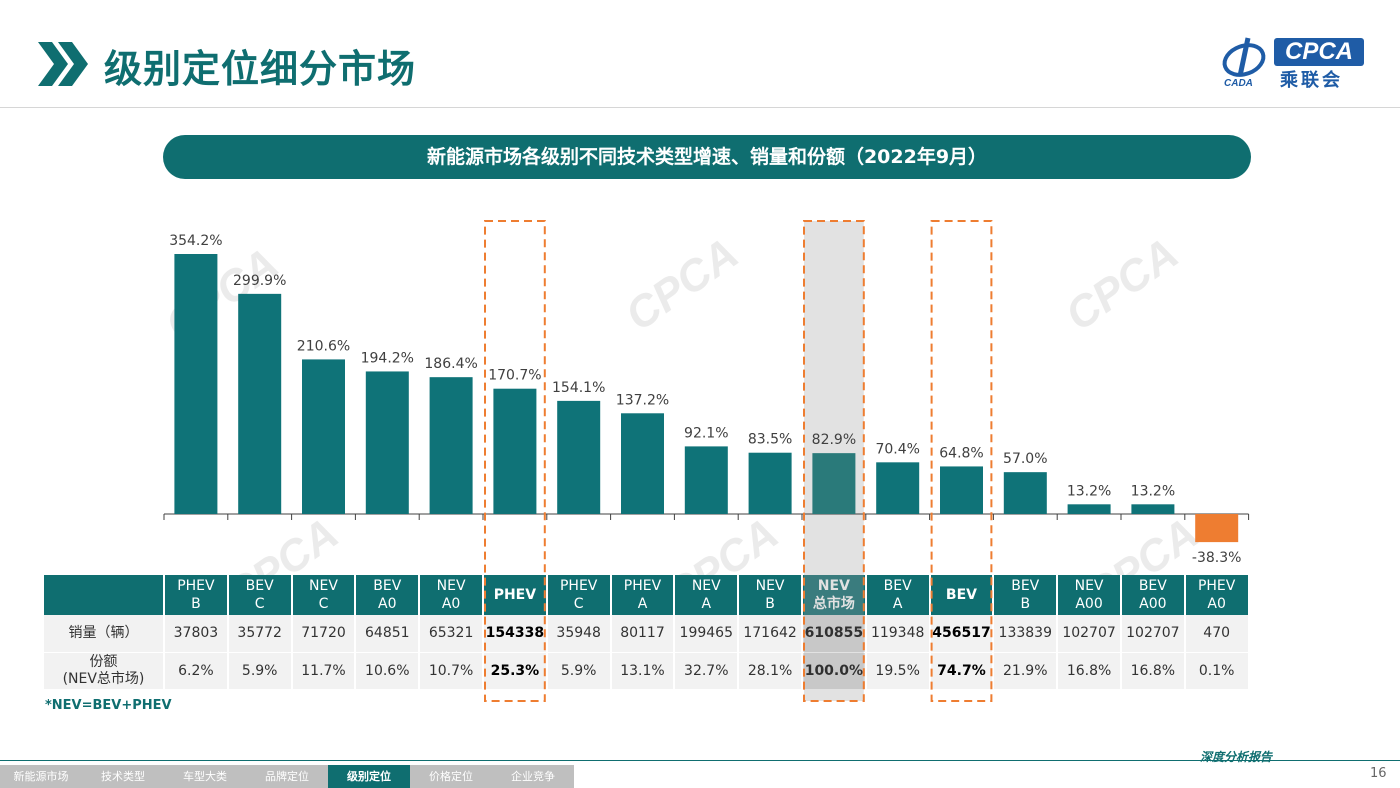 Image resolution: width=1400 pixels, height=788 pixels. I want to click on share-cell: 28.1%, so click(770, 671).